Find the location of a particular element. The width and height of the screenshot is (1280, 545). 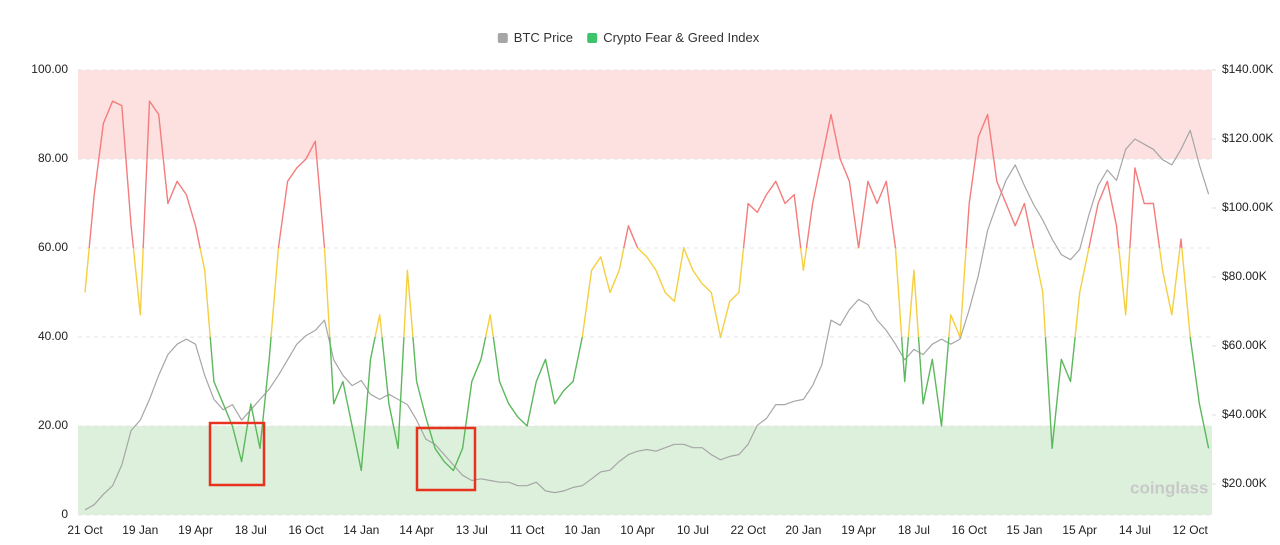

y2-tick-label: $120.00K is located at coordinates (1247, 138).